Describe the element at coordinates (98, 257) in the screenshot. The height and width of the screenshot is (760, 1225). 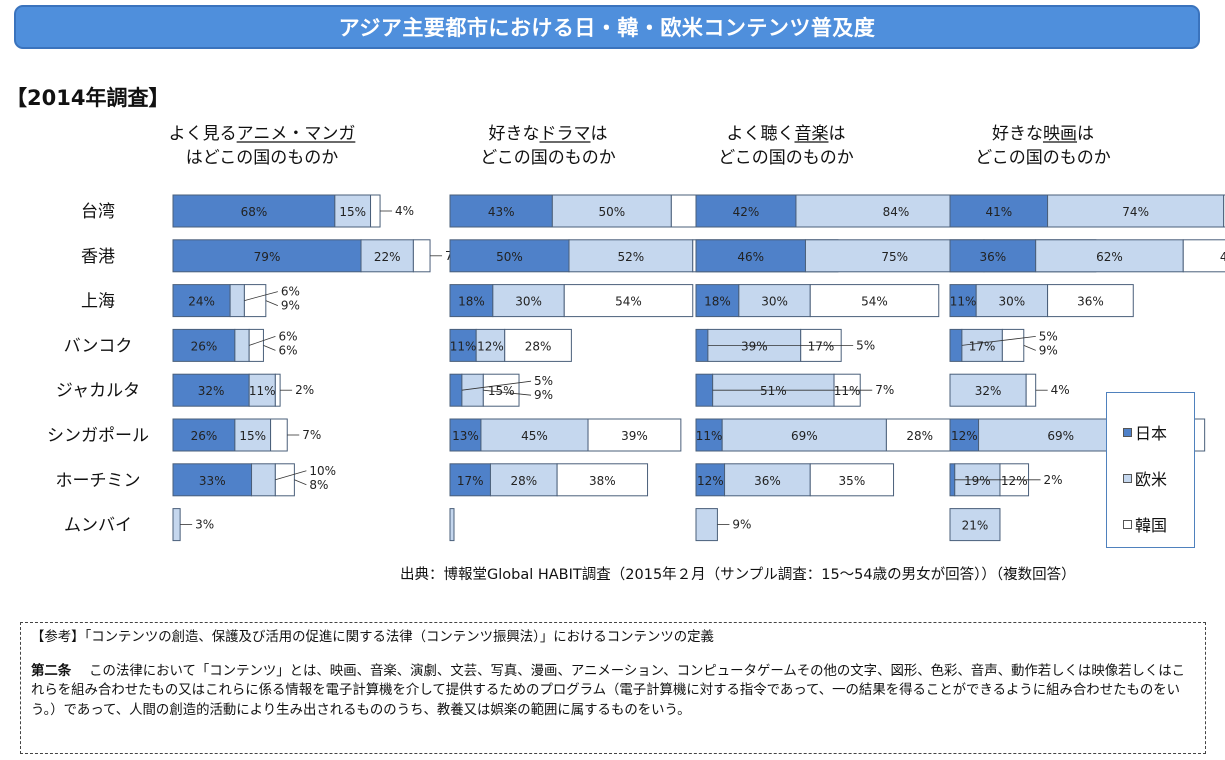
I see `city-label: 香港` at that location.